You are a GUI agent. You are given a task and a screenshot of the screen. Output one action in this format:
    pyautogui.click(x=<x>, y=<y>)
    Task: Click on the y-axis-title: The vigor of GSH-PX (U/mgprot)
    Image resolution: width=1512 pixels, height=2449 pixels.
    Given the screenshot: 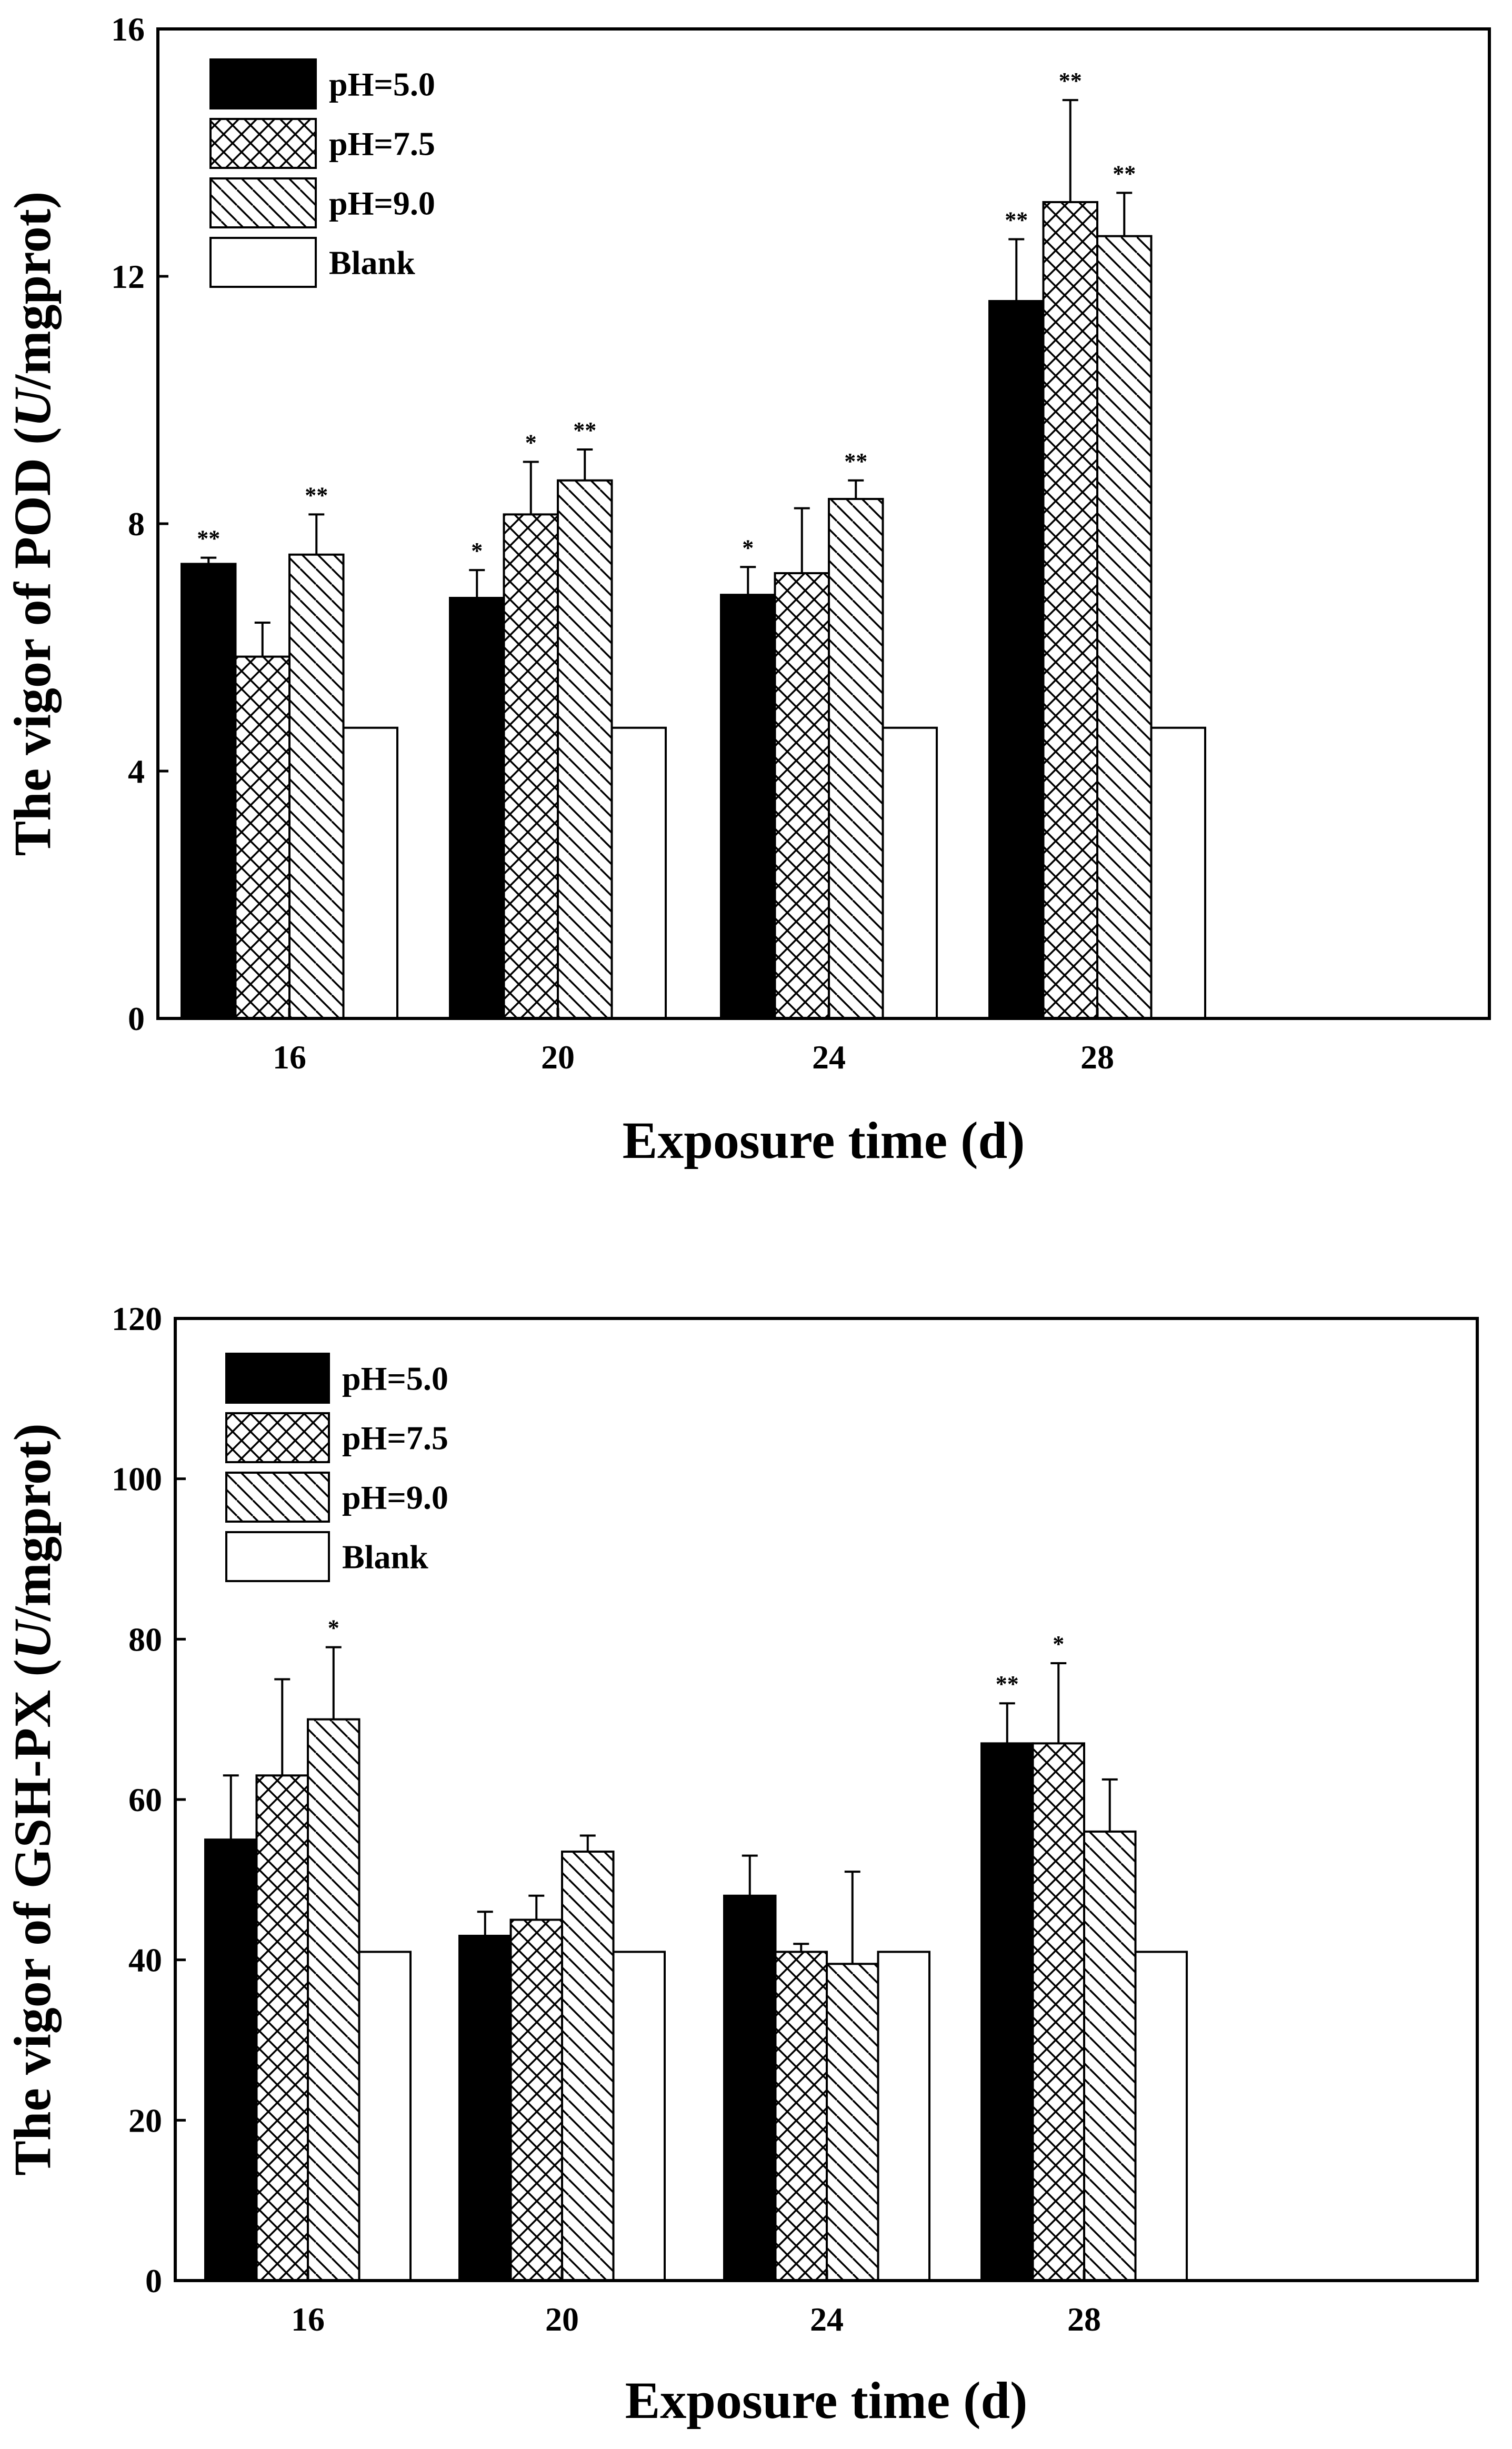 What is the action you would take?
    pyautogui.click(x=32, y=1799)
    